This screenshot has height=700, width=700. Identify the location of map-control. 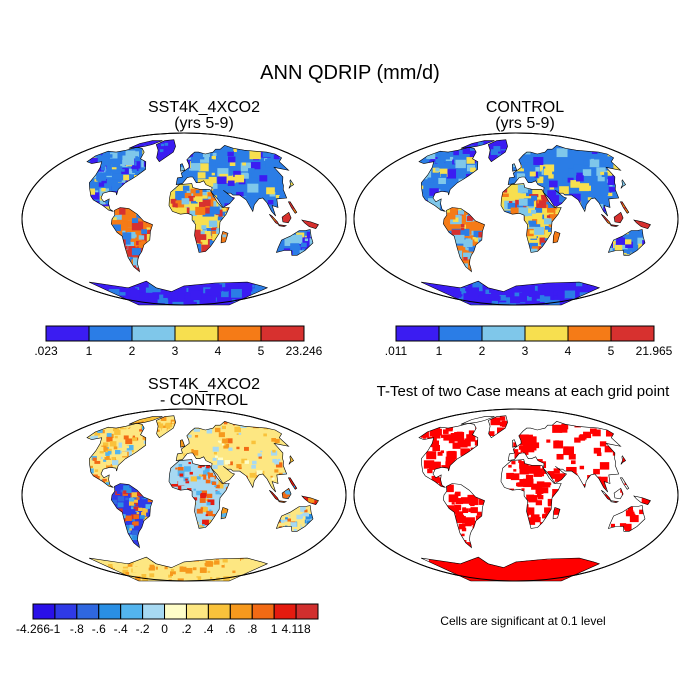
(516, 219).